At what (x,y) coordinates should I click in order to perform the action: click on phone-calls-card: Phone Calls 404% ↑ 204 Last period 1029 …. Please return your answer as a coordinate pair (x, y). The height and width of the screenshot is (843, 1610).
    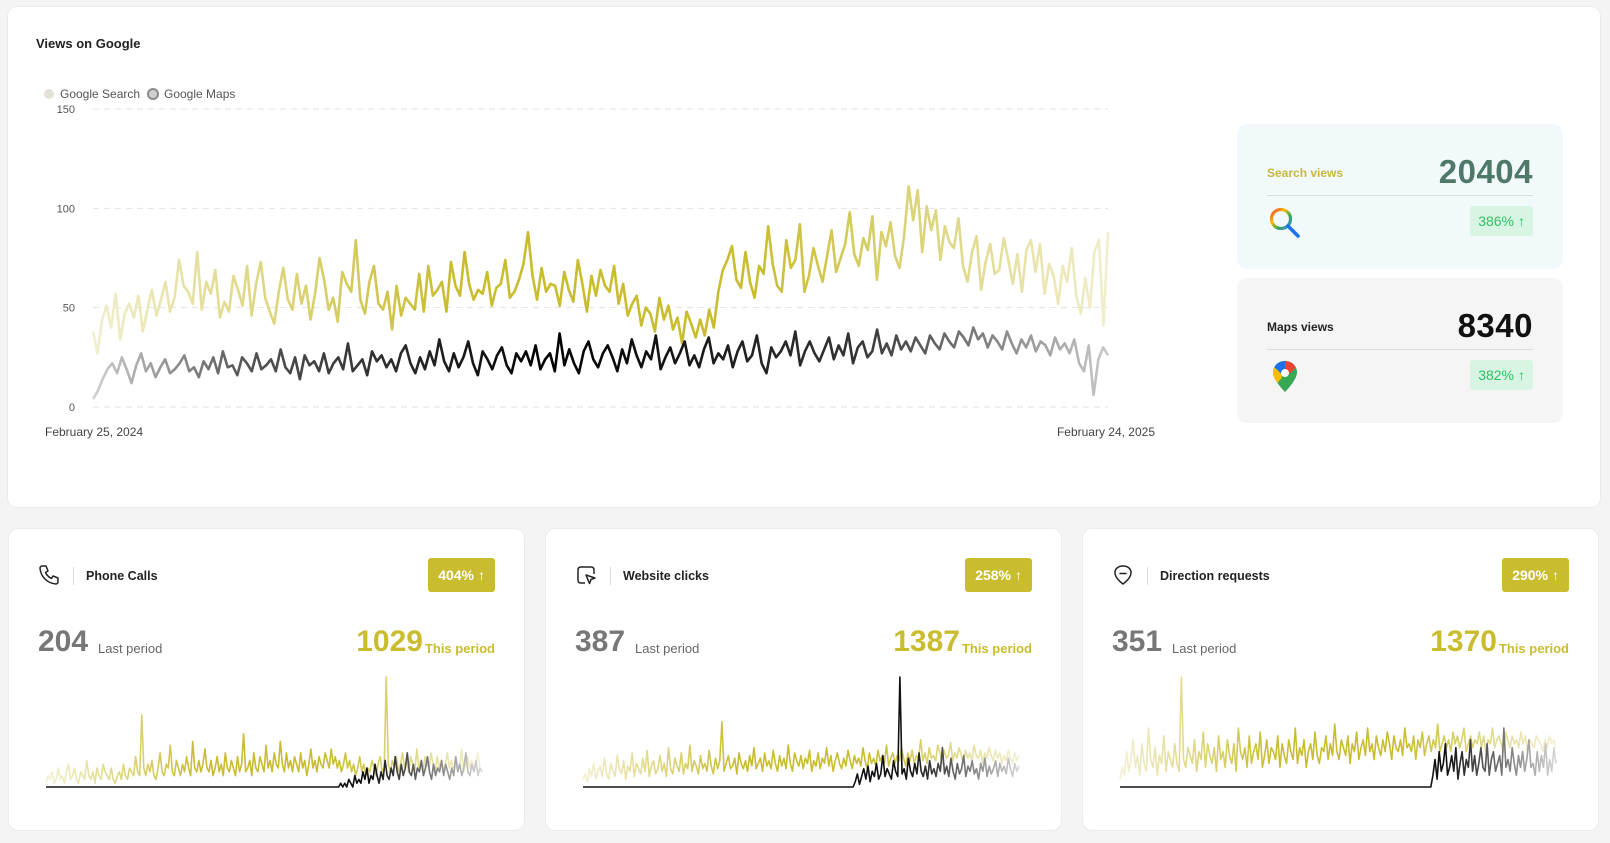
    Looking at the image, I should click on (266, 679).